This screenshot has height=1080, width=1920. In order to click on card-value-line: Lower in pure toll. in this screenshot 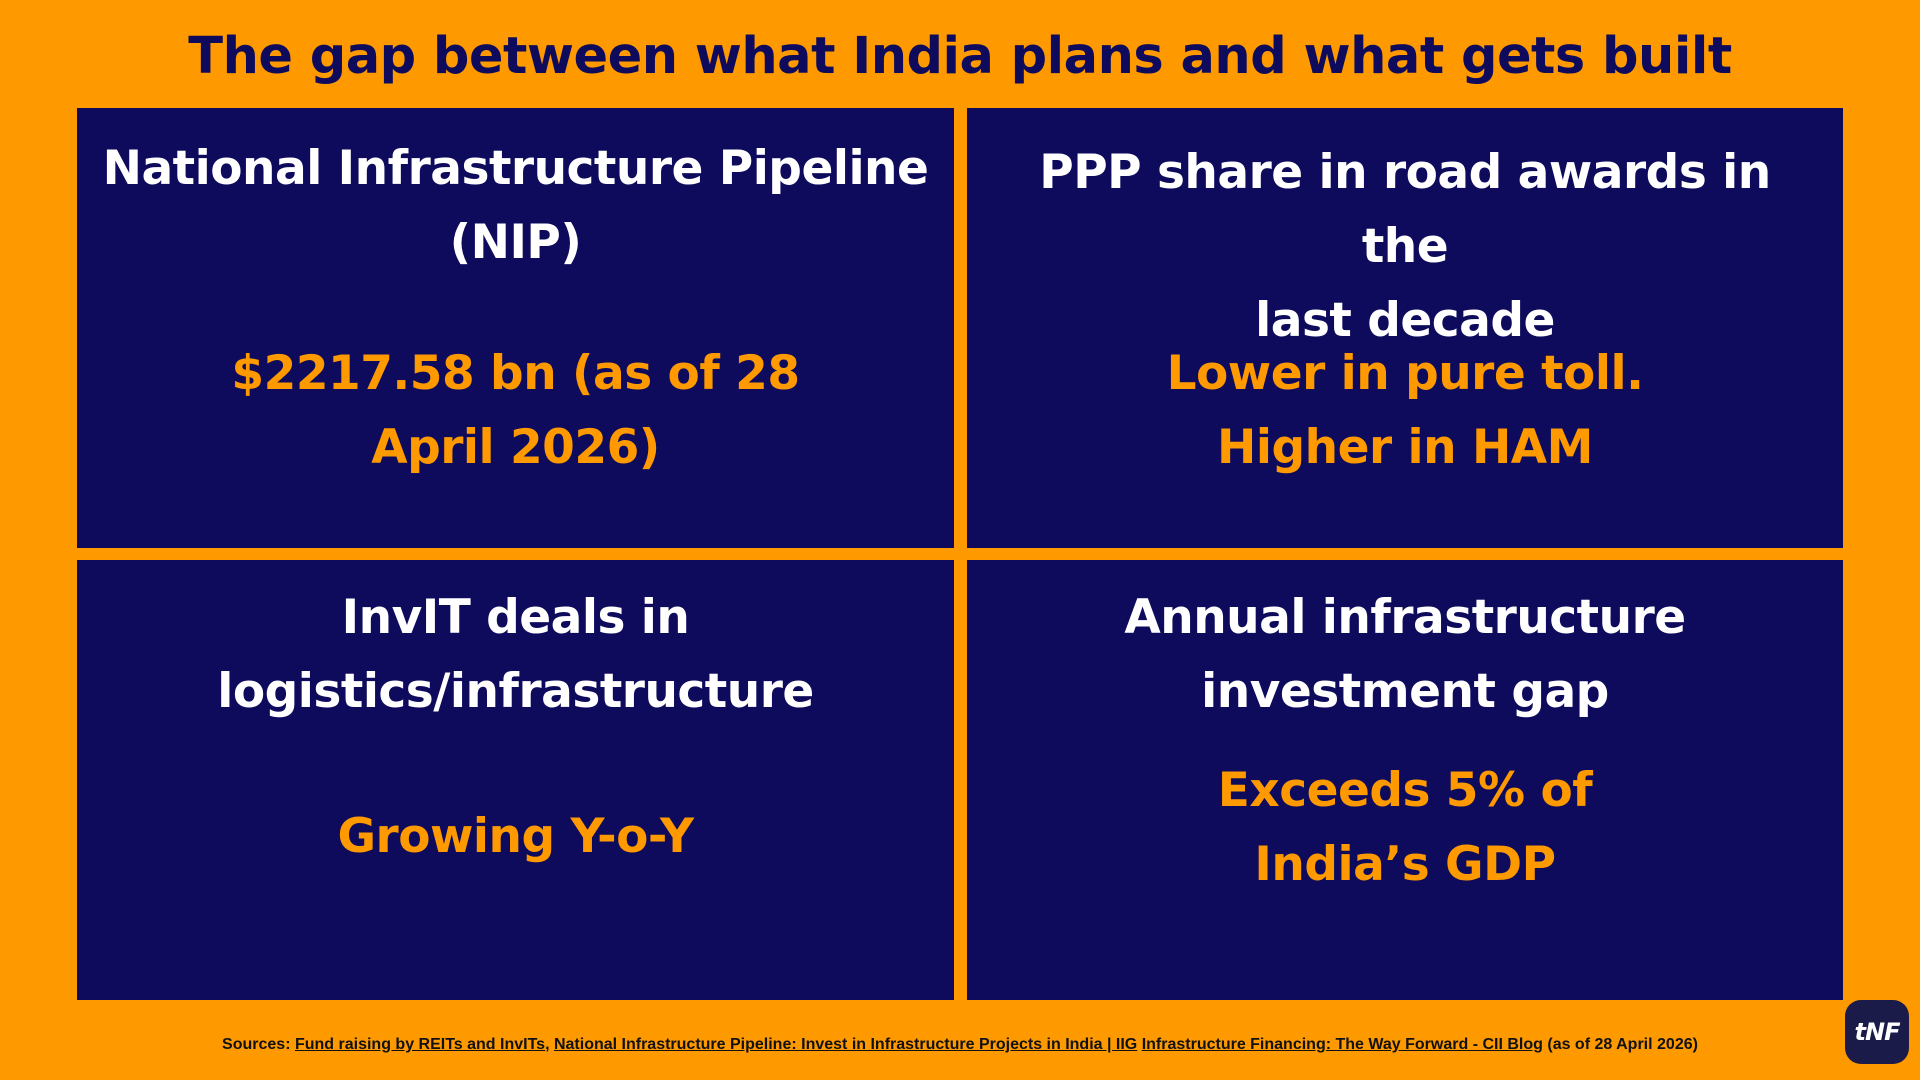, I will do `click(1405, 373)`.